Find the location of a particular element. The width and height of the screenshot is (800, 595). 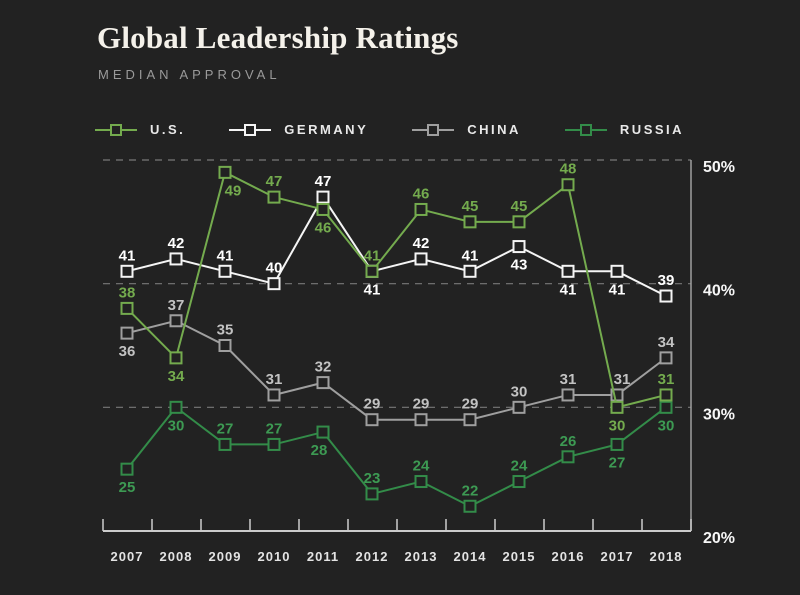

value-label-us: 45 is located at coordinates (470, 206).